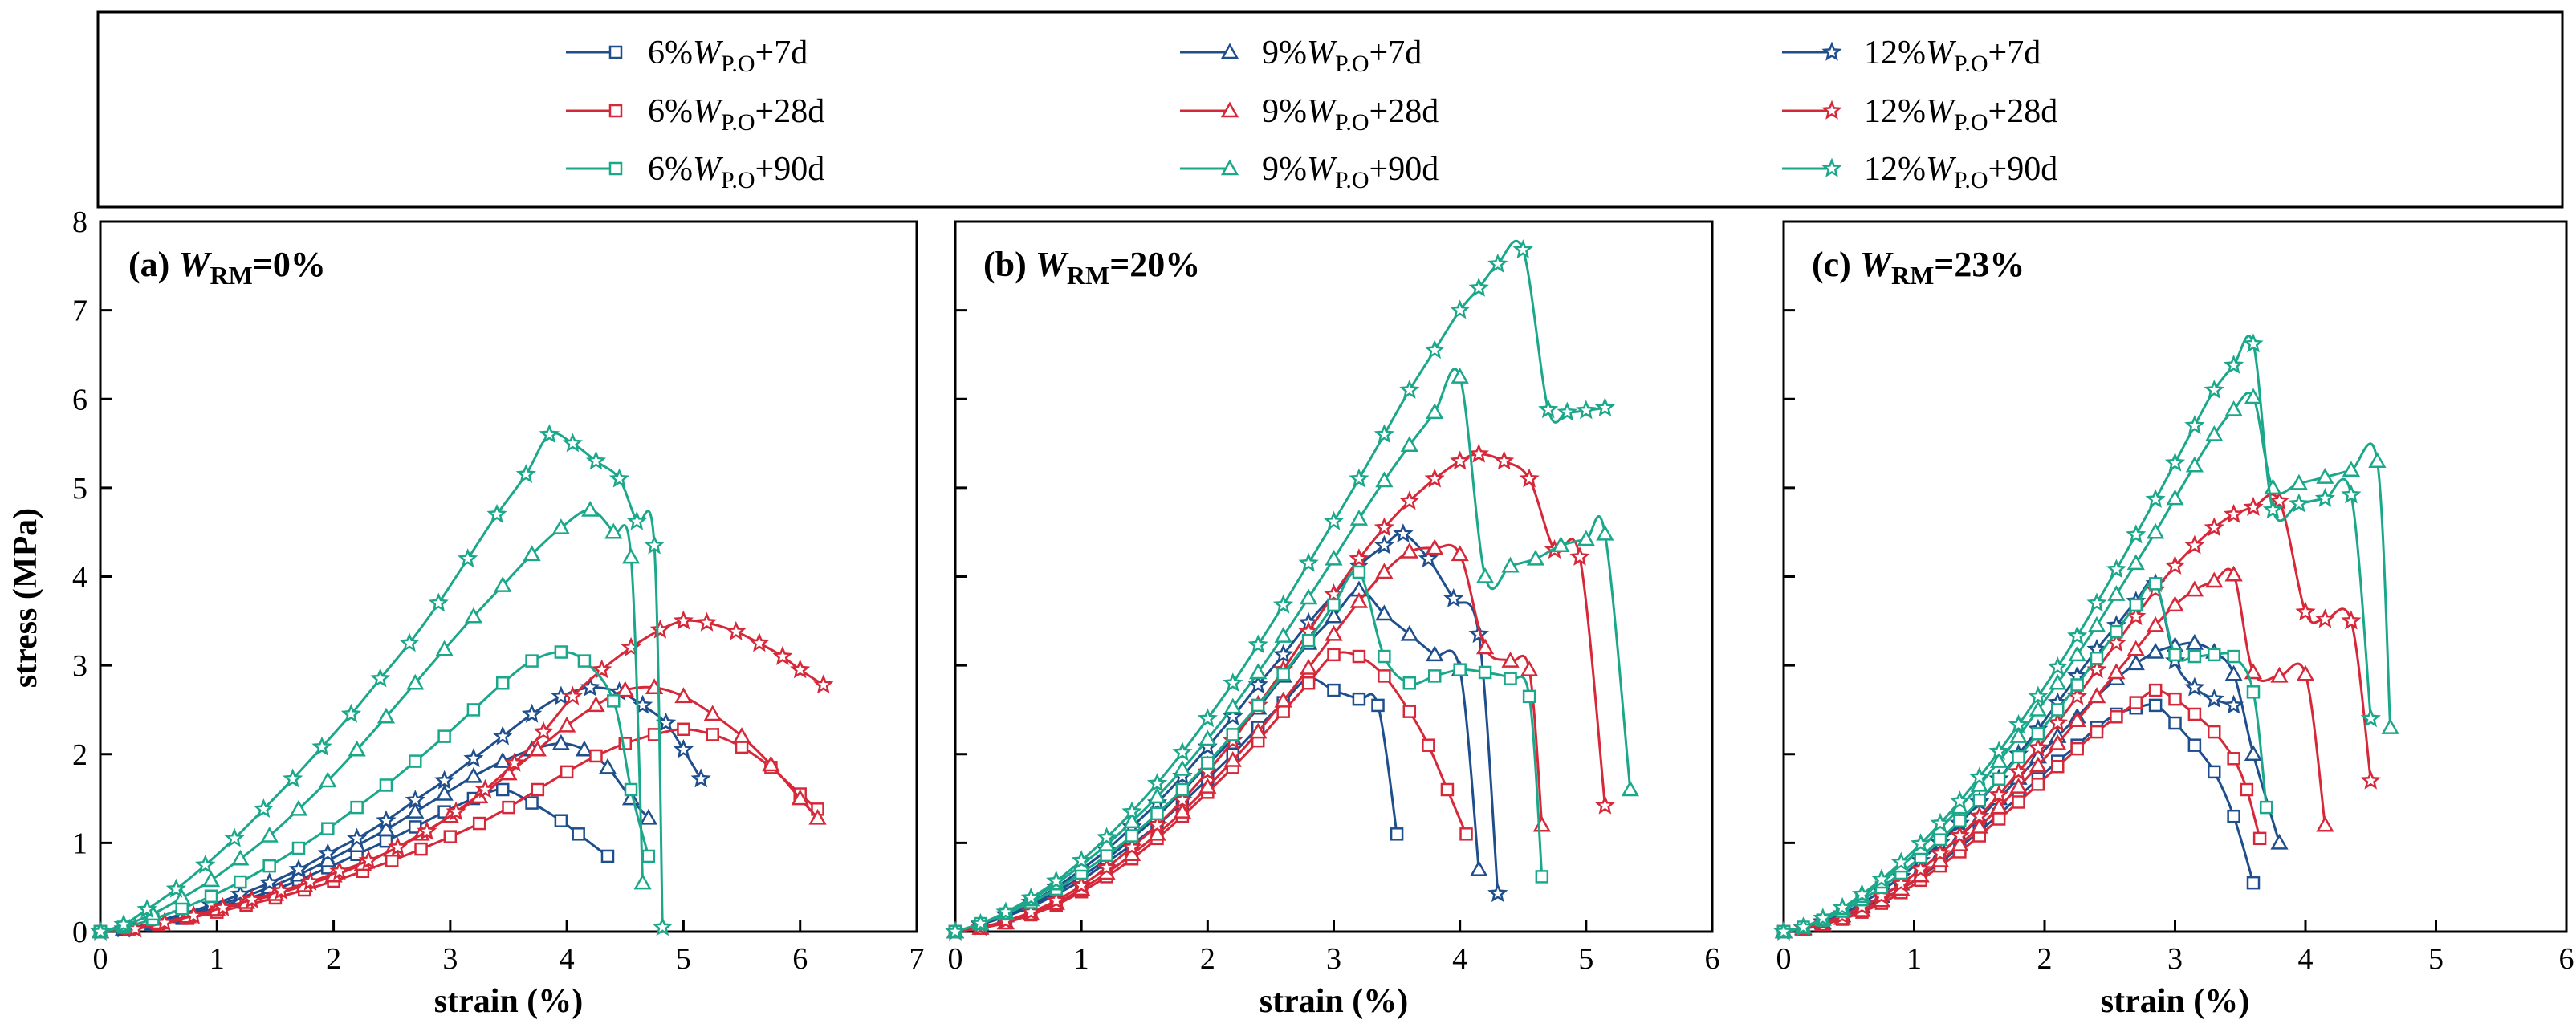 The image size is (2576, 1036). I want to click on legend-entry-6-w-p-o-28d: 6%WP.O+28d, so click(695, 115).